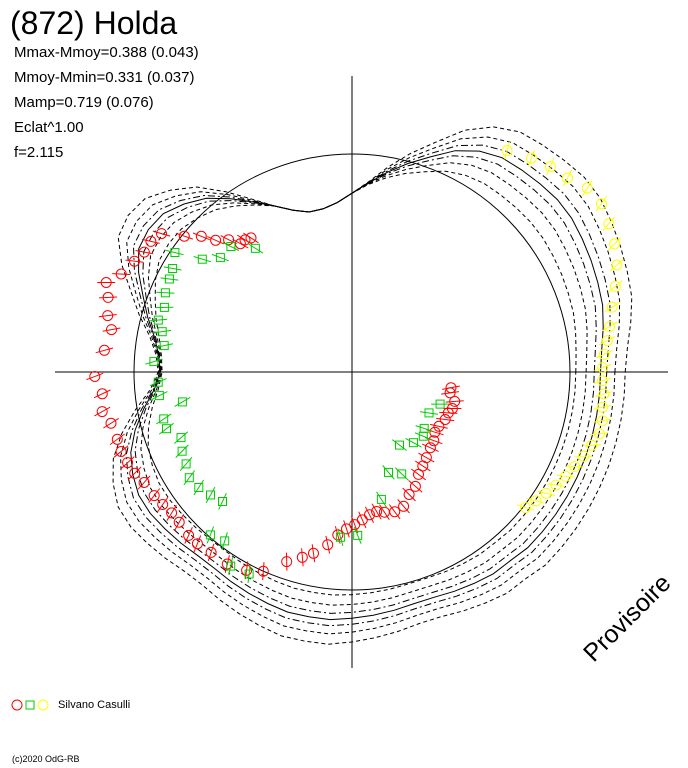  What do you see at coordinates (39, 152) in the screenshot?
I see `stat-frequency: f=2.115` at bounding box center [39, 152].